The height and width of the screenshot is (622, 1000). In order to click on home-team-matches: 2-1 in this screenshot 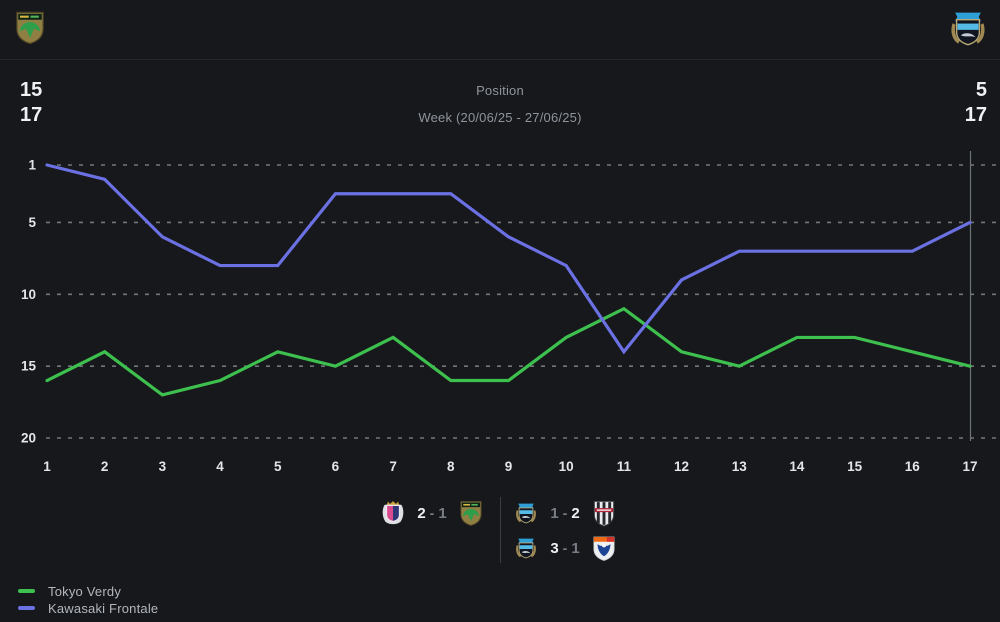, I will do `click(432, 515)`.